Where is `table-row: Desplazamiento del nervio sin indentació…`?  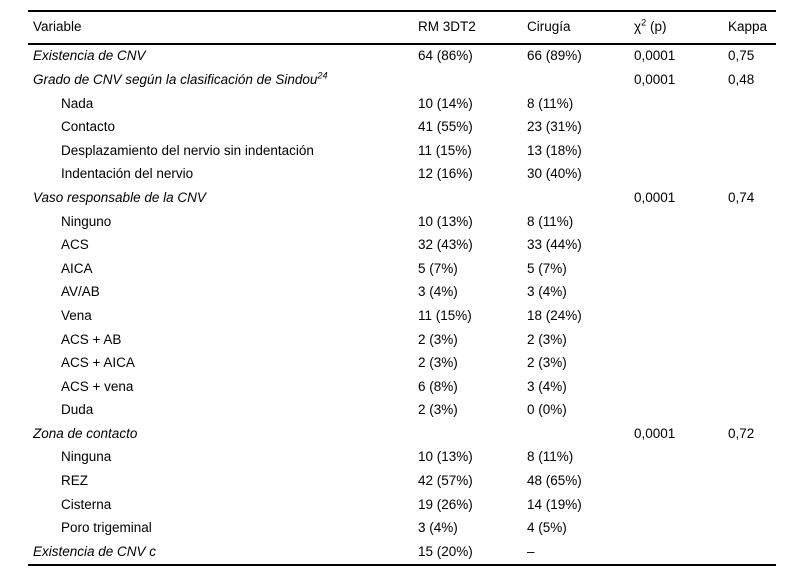 table-row: Desplazamiento del nervio sin indentació… is located at coordinates (402, 151).